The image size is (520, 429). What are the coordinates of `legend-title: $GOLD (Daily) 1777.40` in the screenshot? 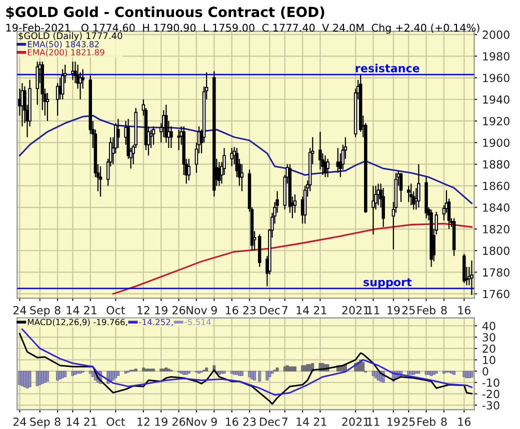 It's located at (70, 36).